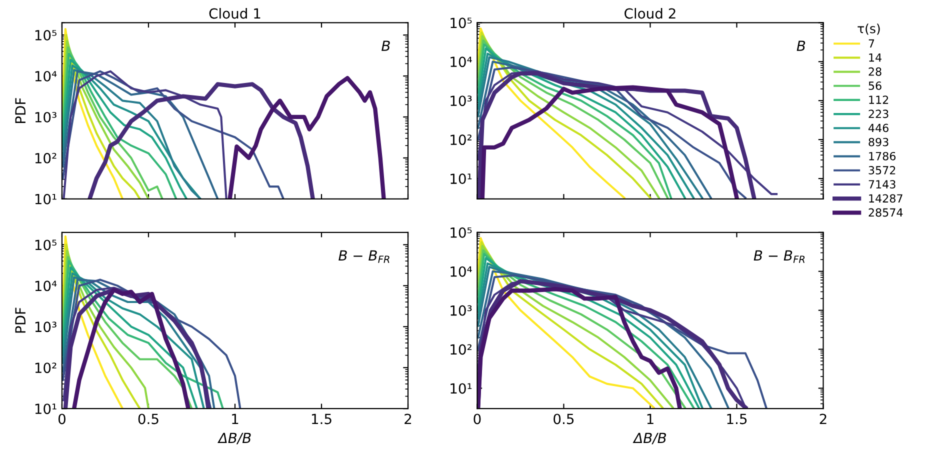 Image resolution: width=925 pixels, height=454 pixels. Describe the element at coordinates (885, 212) in the screenshot. I see `legend-label: 28574` at that location.